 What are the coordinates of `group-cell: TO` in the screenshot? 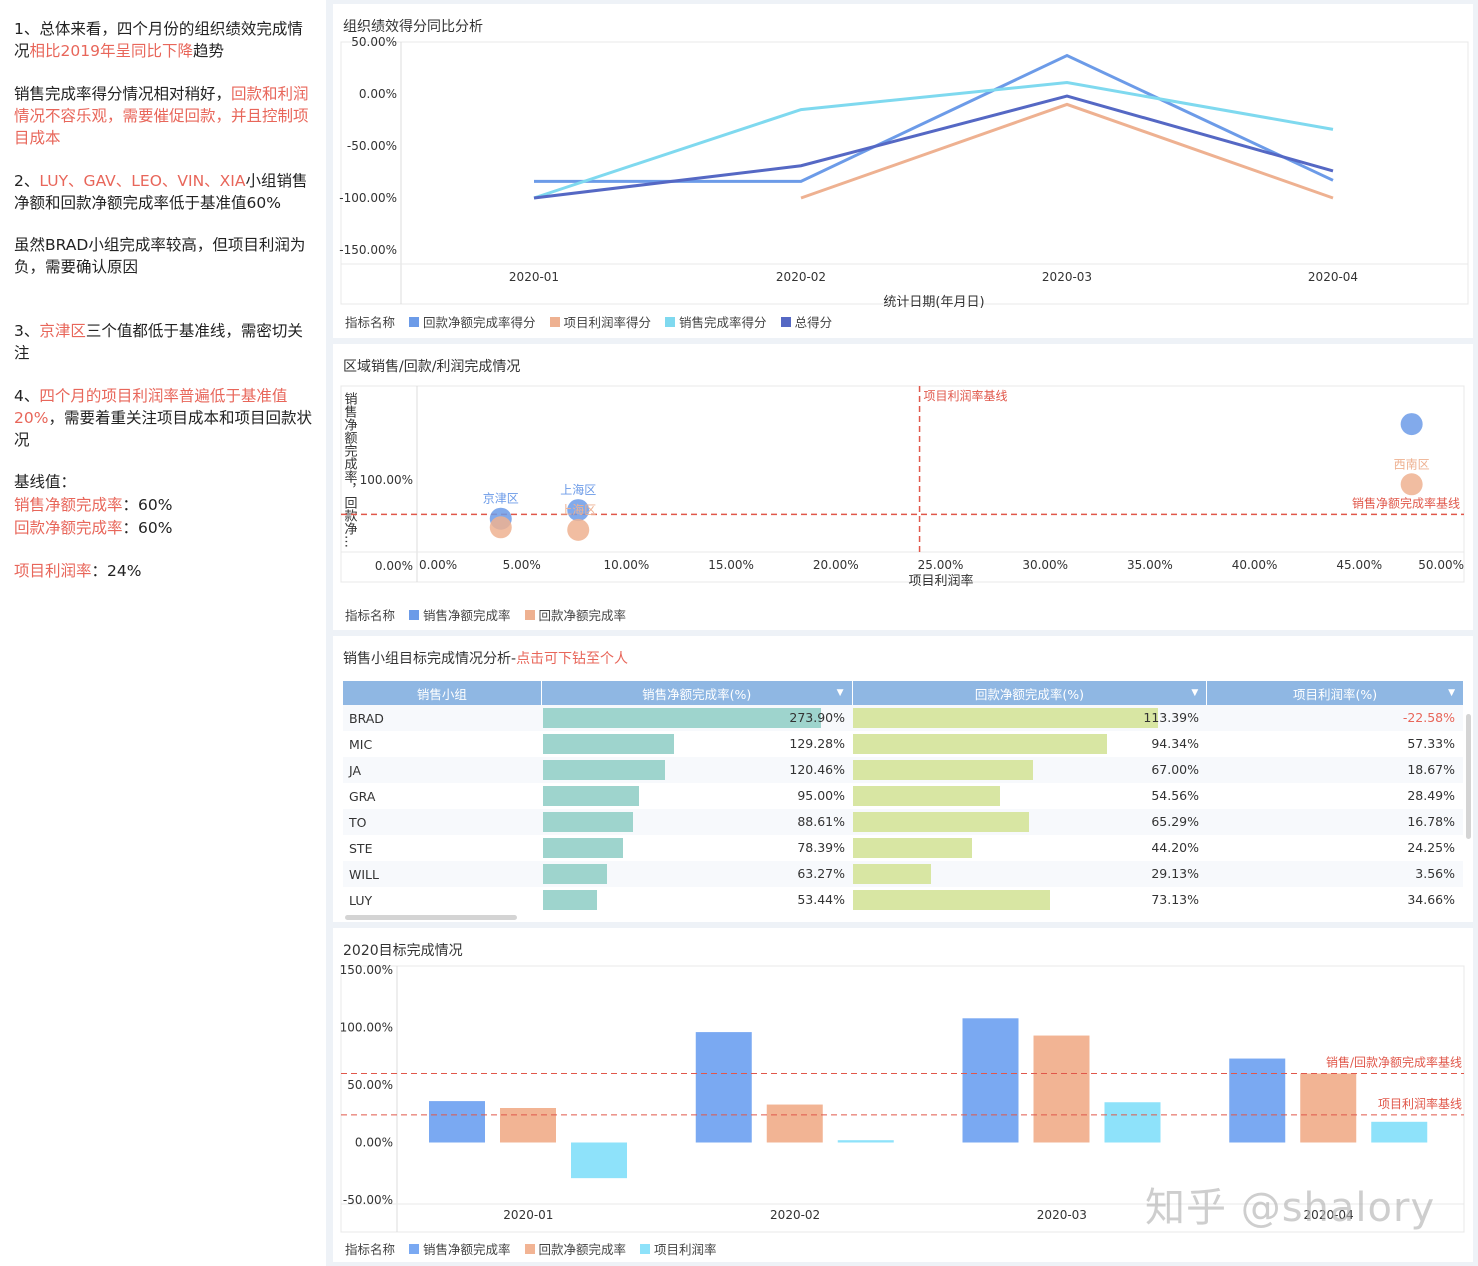 It's located at (358, 822).